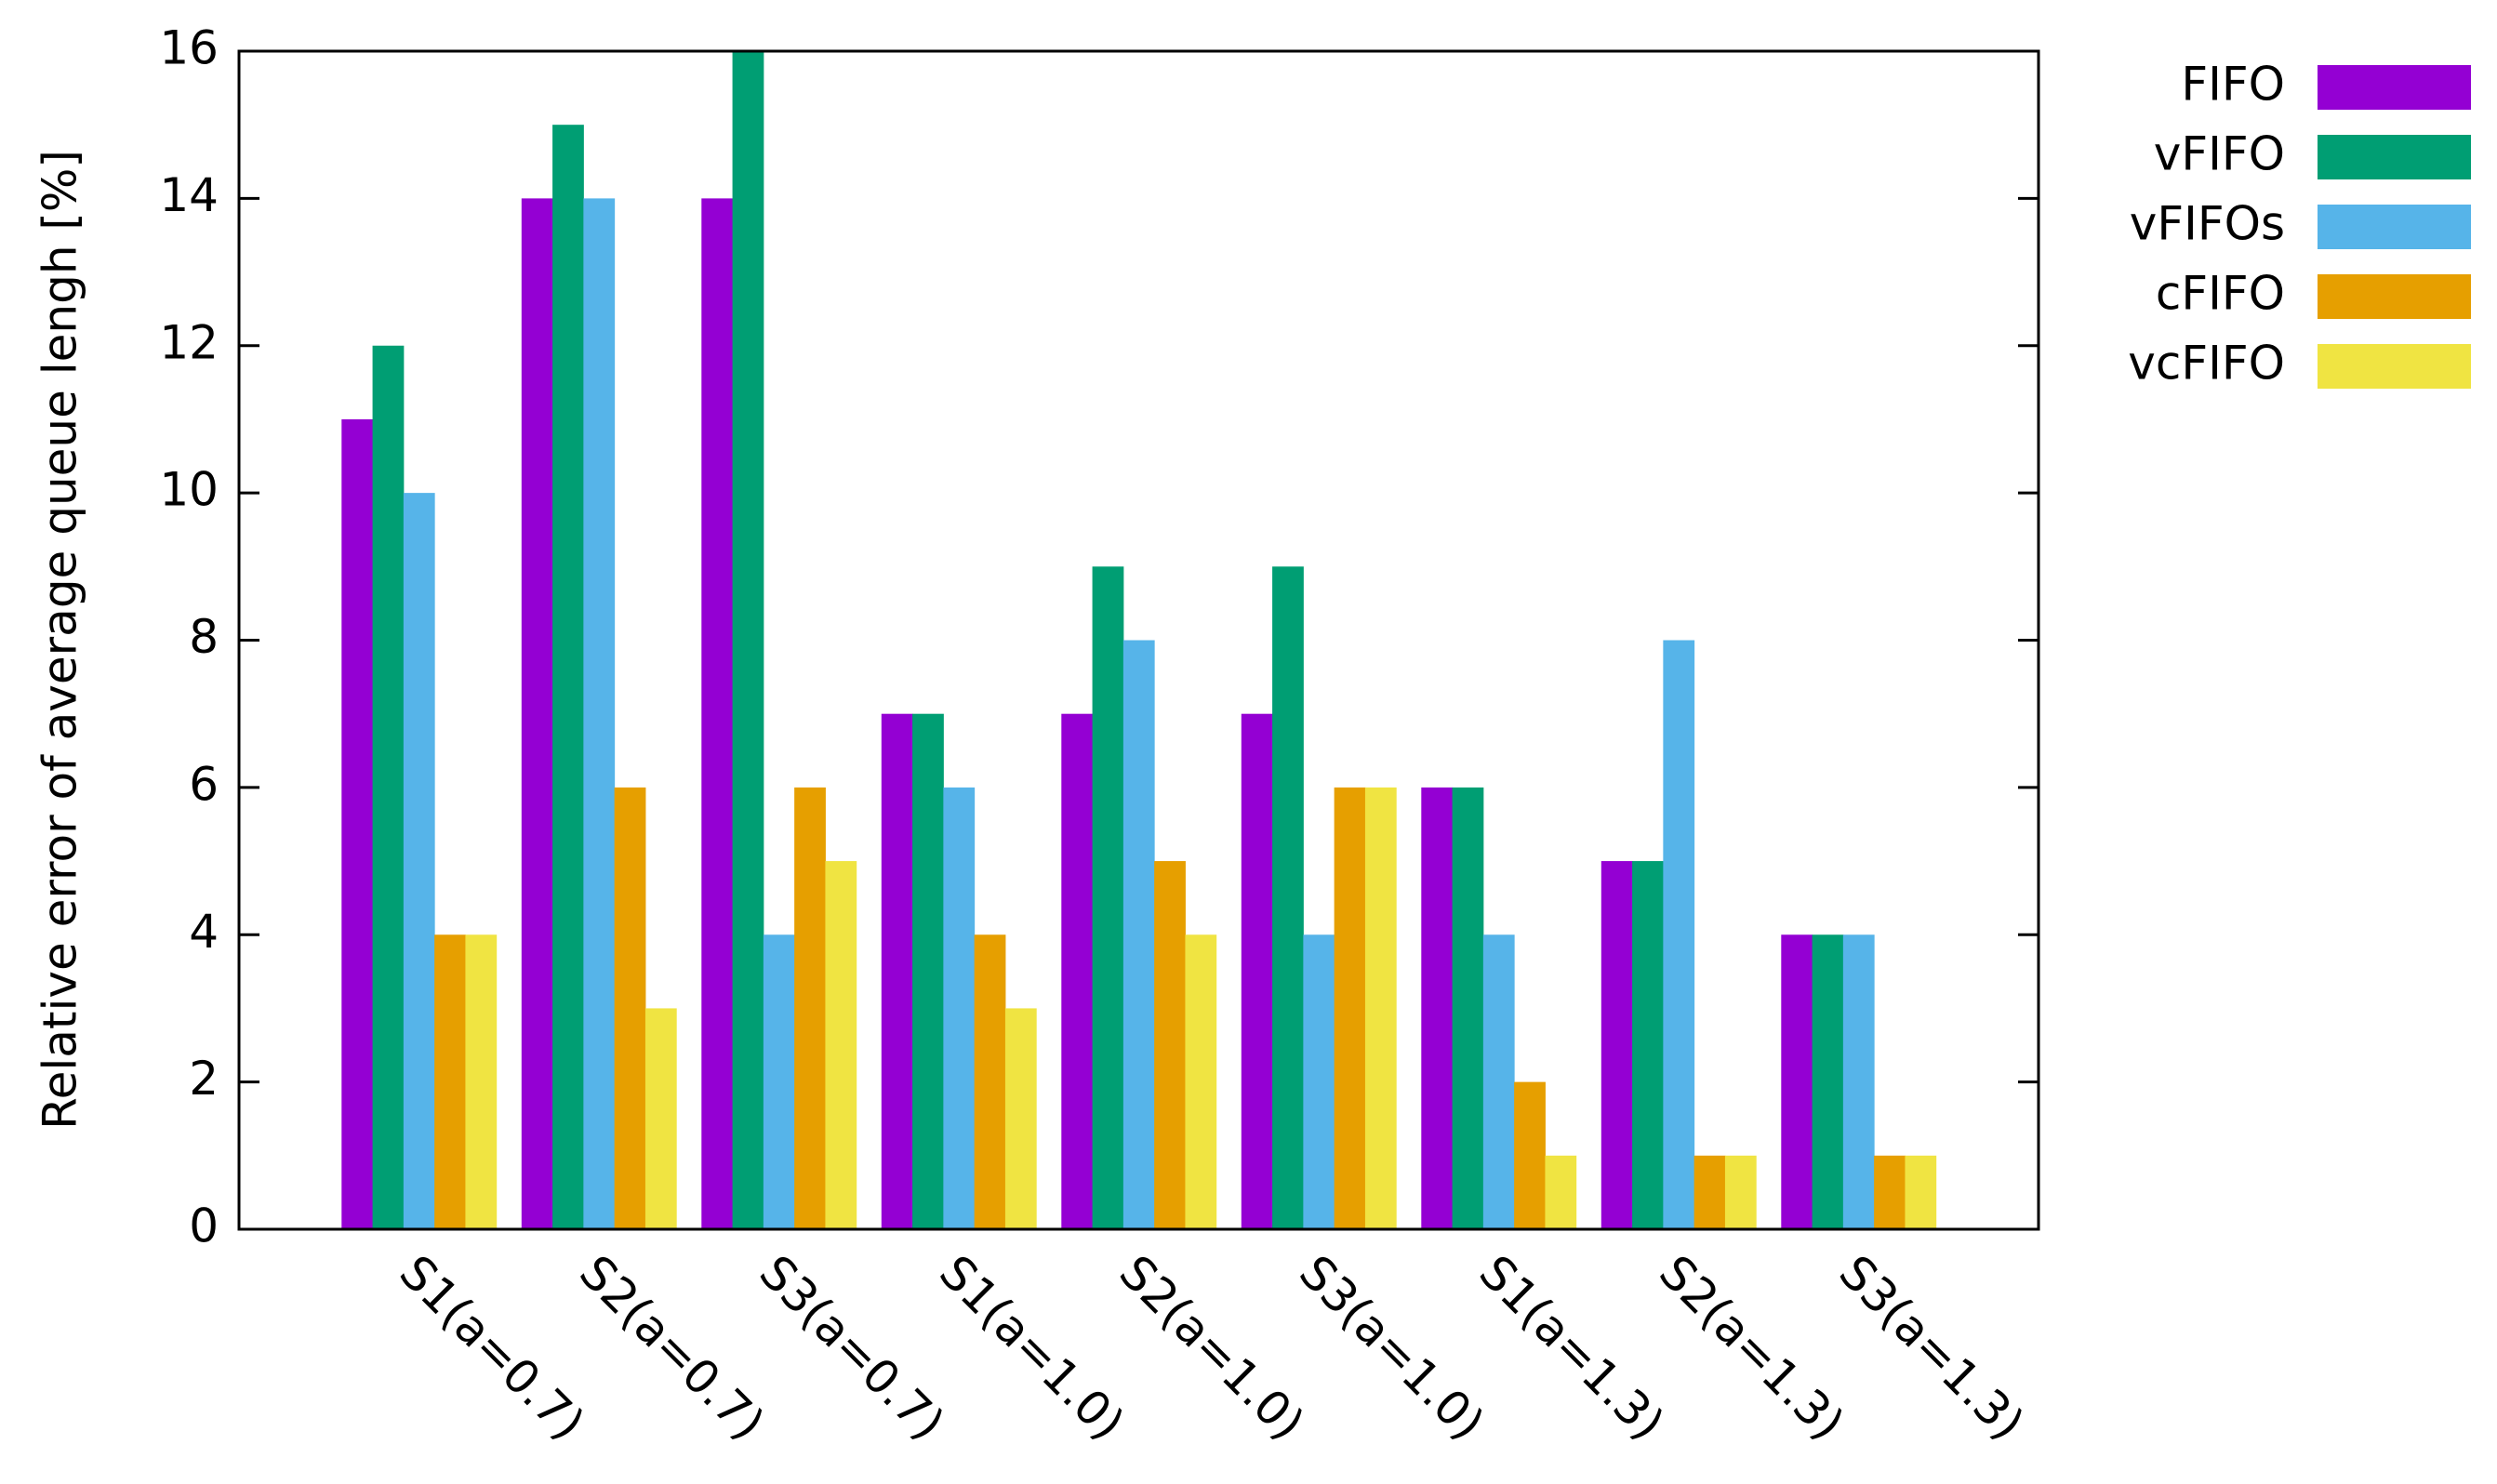  What do you see at coordinates (2220, 294) in the screenshot?
I see `legend-label: cFIFO` at bounding box center [2220, 294].